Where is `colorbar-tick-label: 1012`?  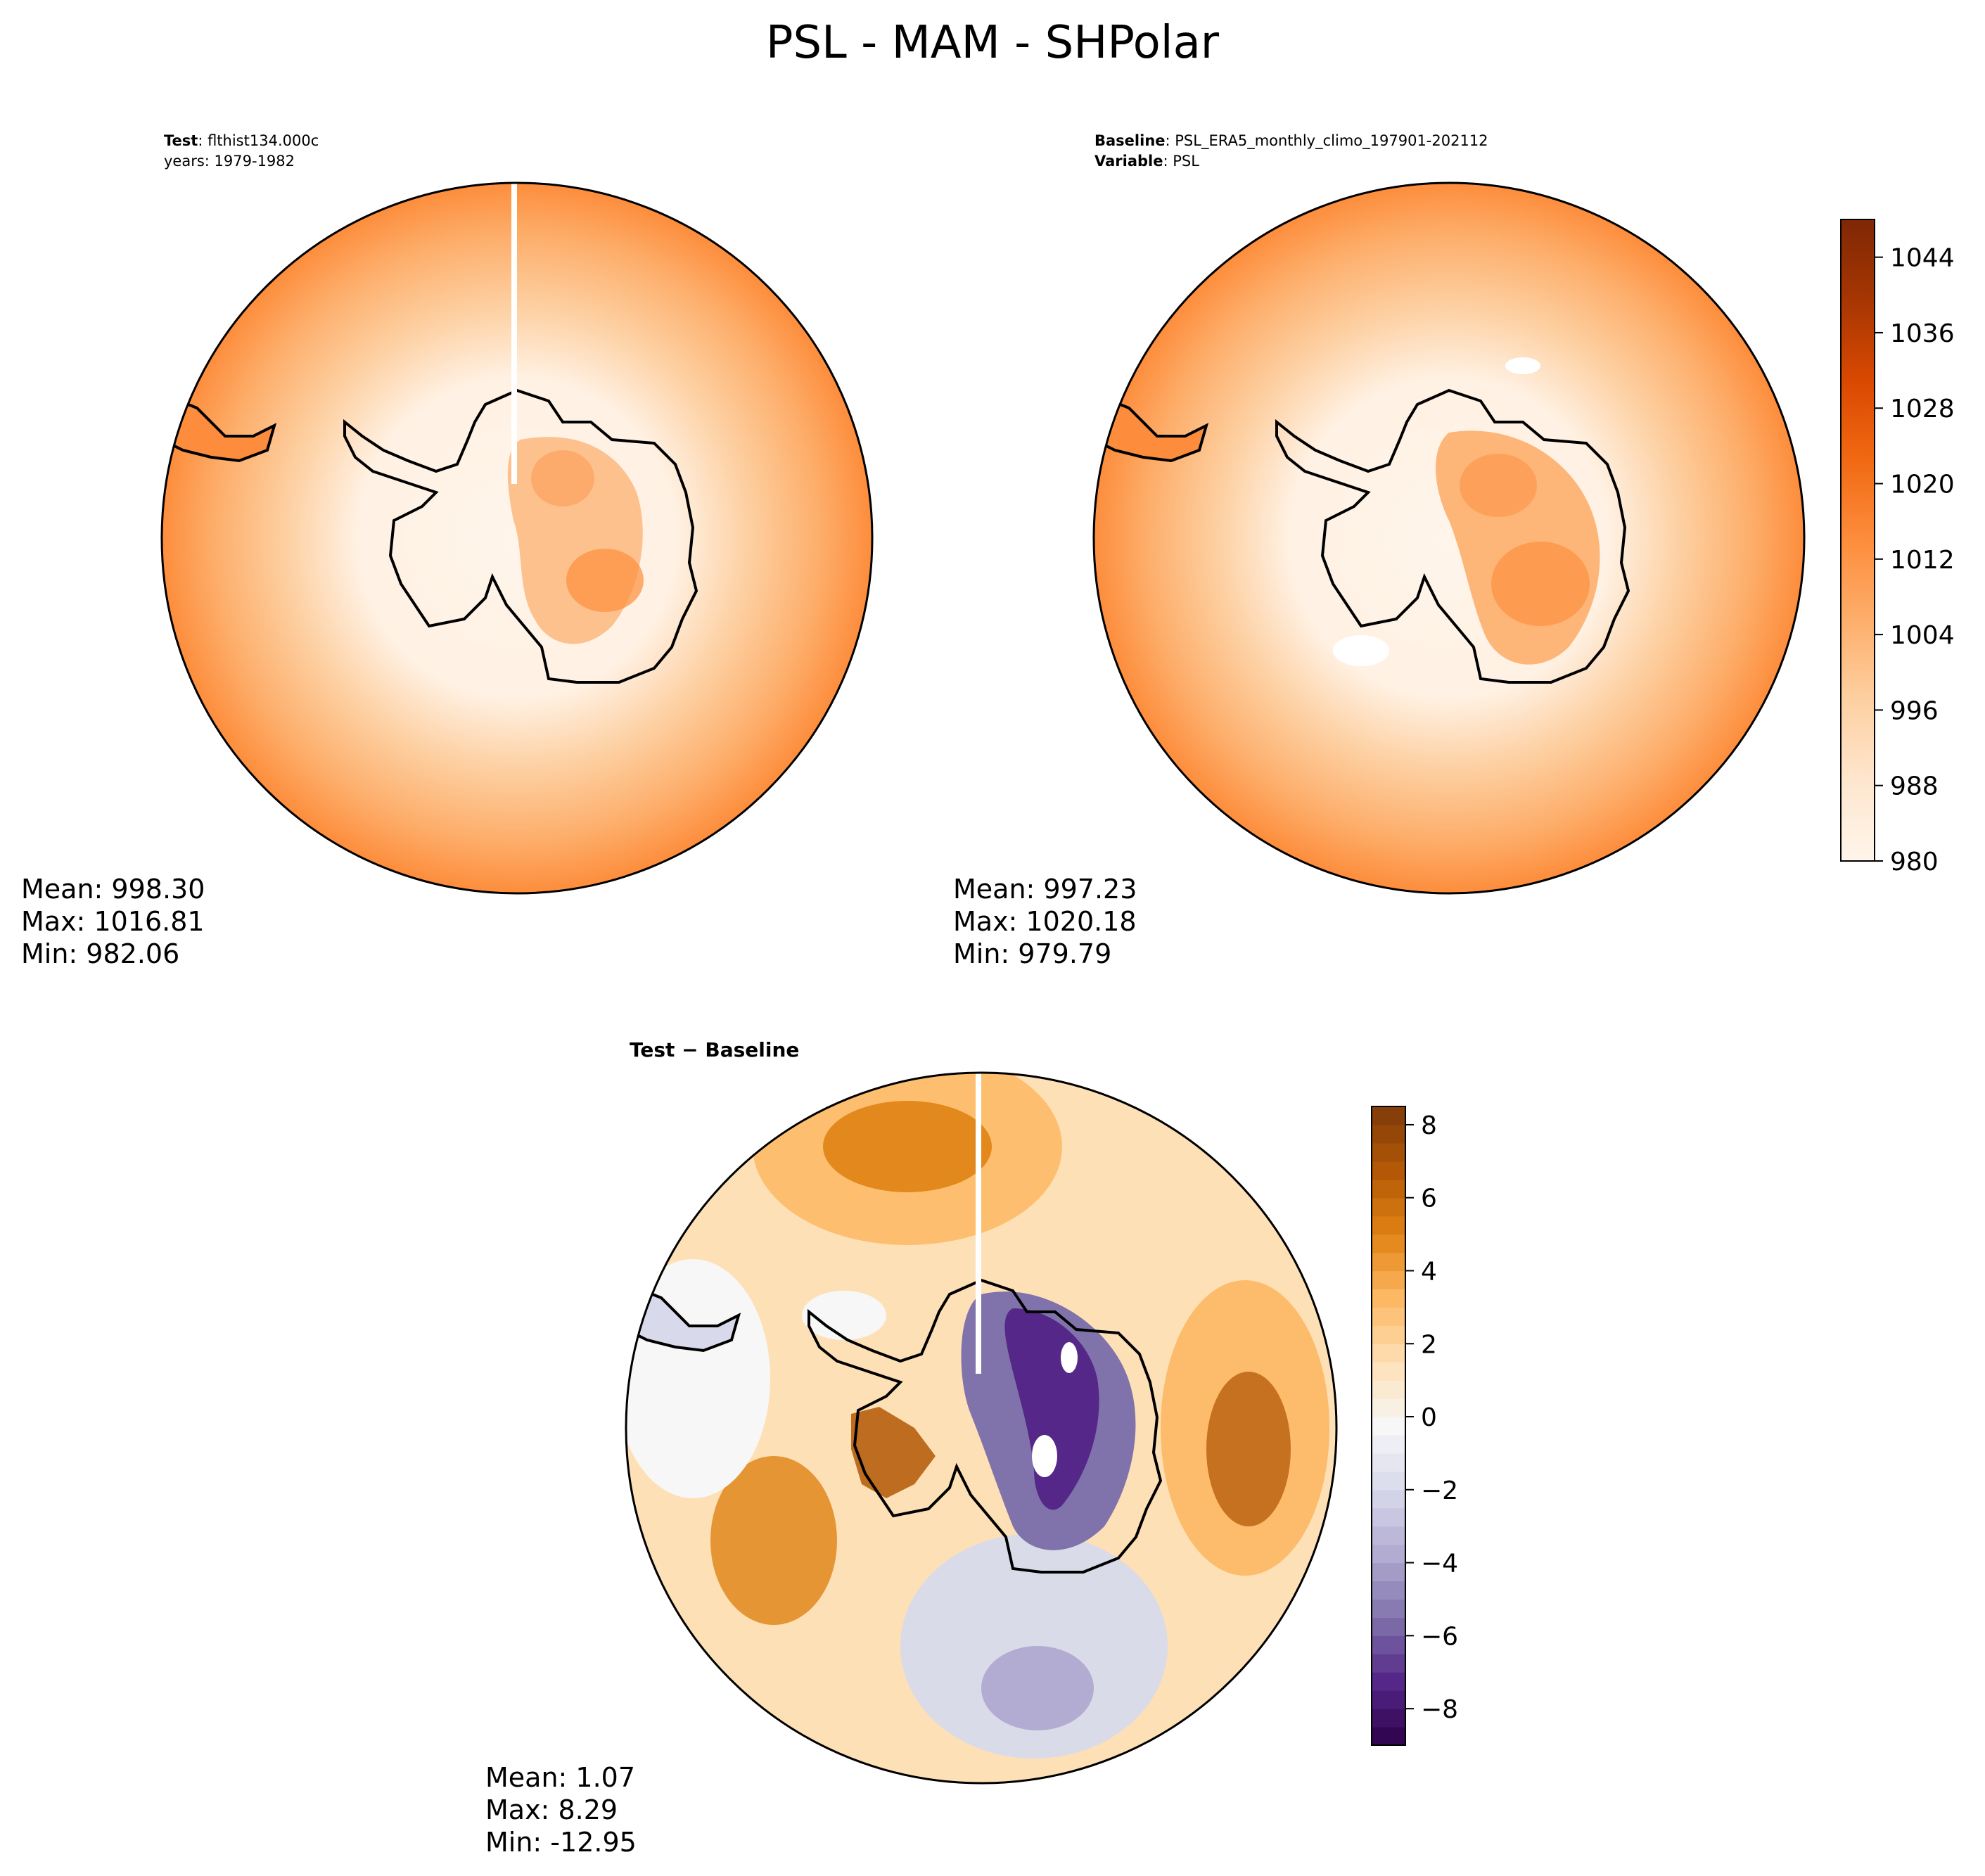
colorbar-tick-label: 1012 is located at coordinates (1923, 560).